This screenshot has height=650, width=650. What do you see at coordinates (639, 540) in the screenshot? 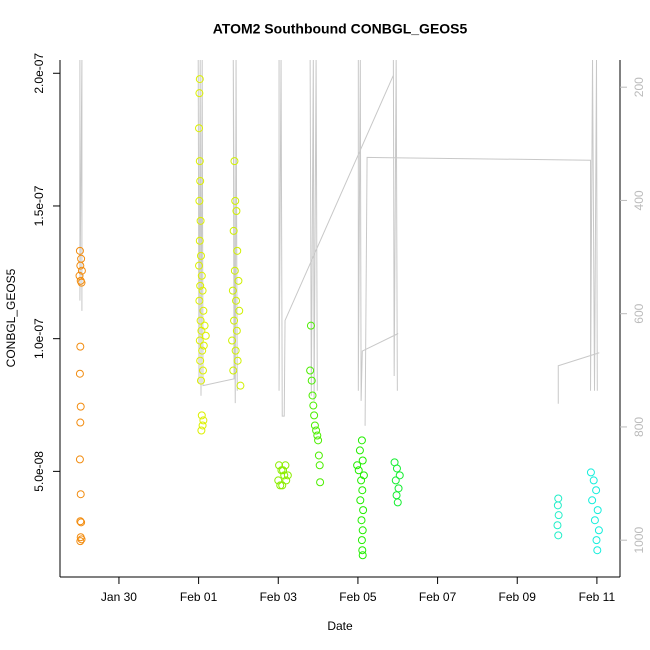
I see `y2-tick-label: 1000` at bounding box center [639, 540].